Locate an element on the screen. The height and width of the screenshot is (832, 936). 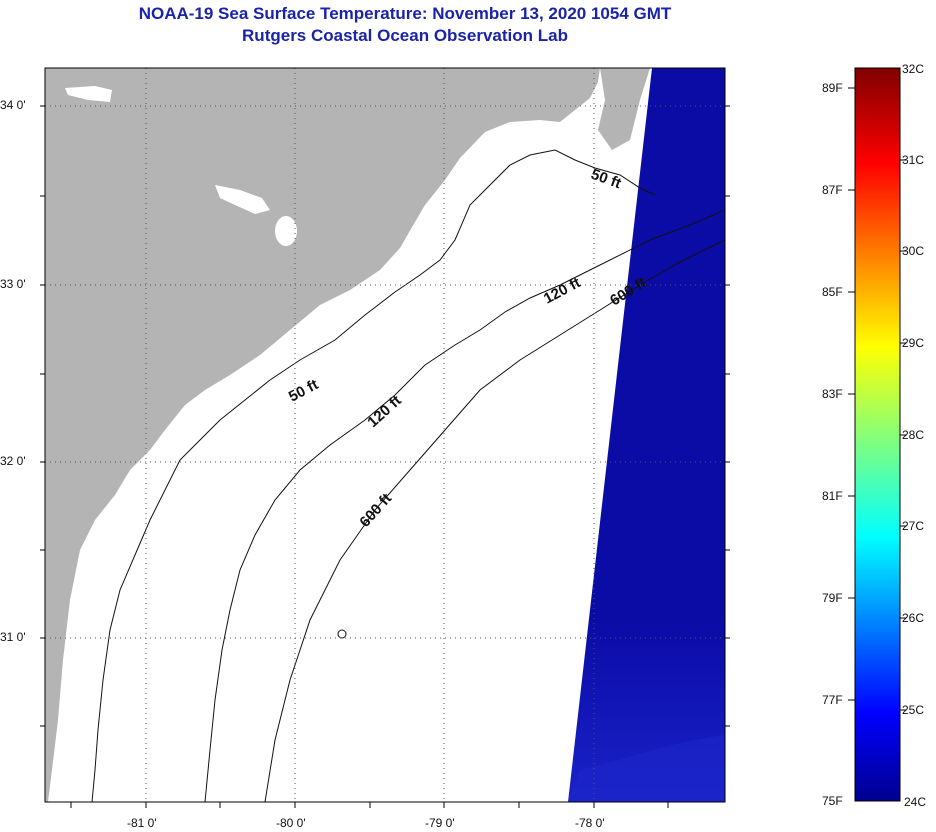
lat-label: 31 0' is located at coordinates (13, 637).